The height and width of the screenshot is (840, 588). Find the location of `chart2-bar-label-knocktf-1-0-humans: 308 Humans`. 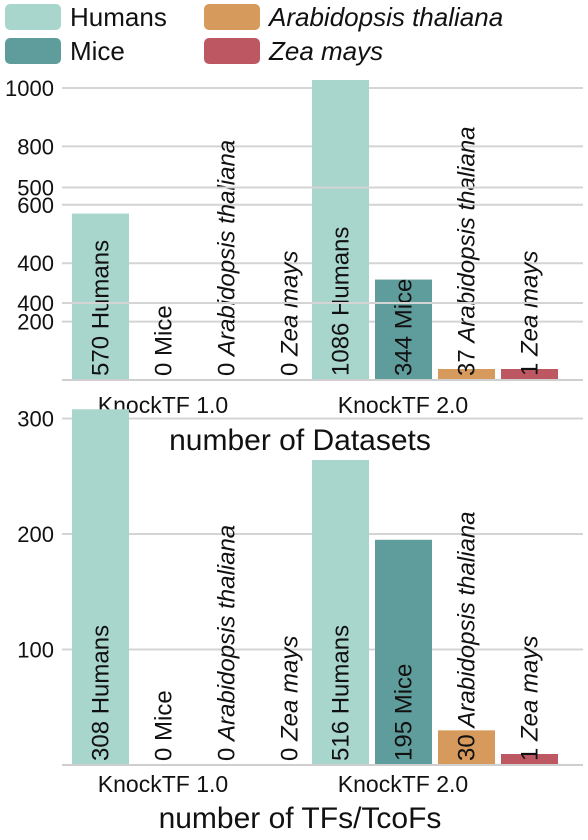

chart2-bar-label-knocktf-1-0-humans: 308 Humans is located at coordinates (101, 693).